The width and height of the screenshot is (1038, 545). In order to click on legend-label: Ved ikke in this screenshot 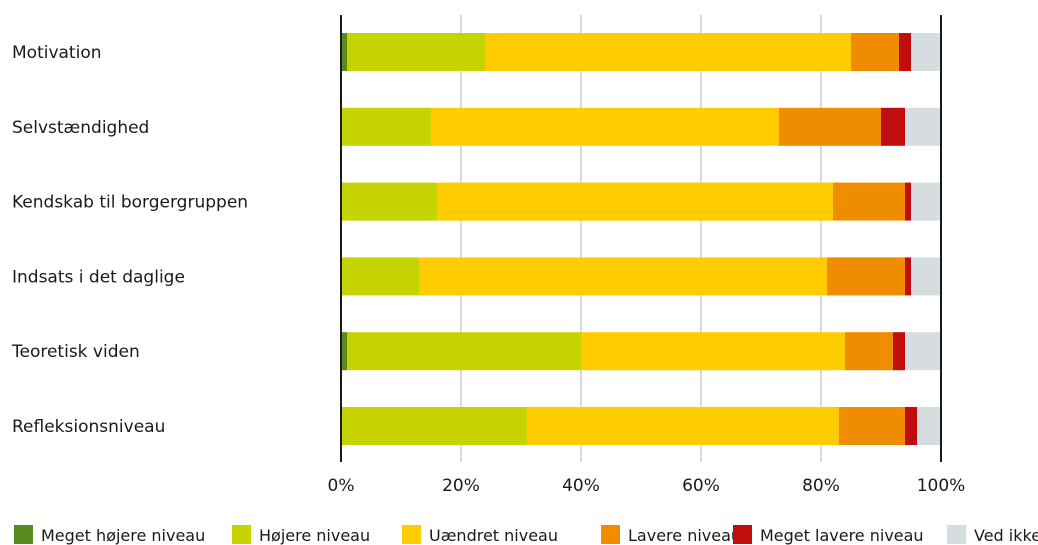, I will do `click(1006, 535)`.